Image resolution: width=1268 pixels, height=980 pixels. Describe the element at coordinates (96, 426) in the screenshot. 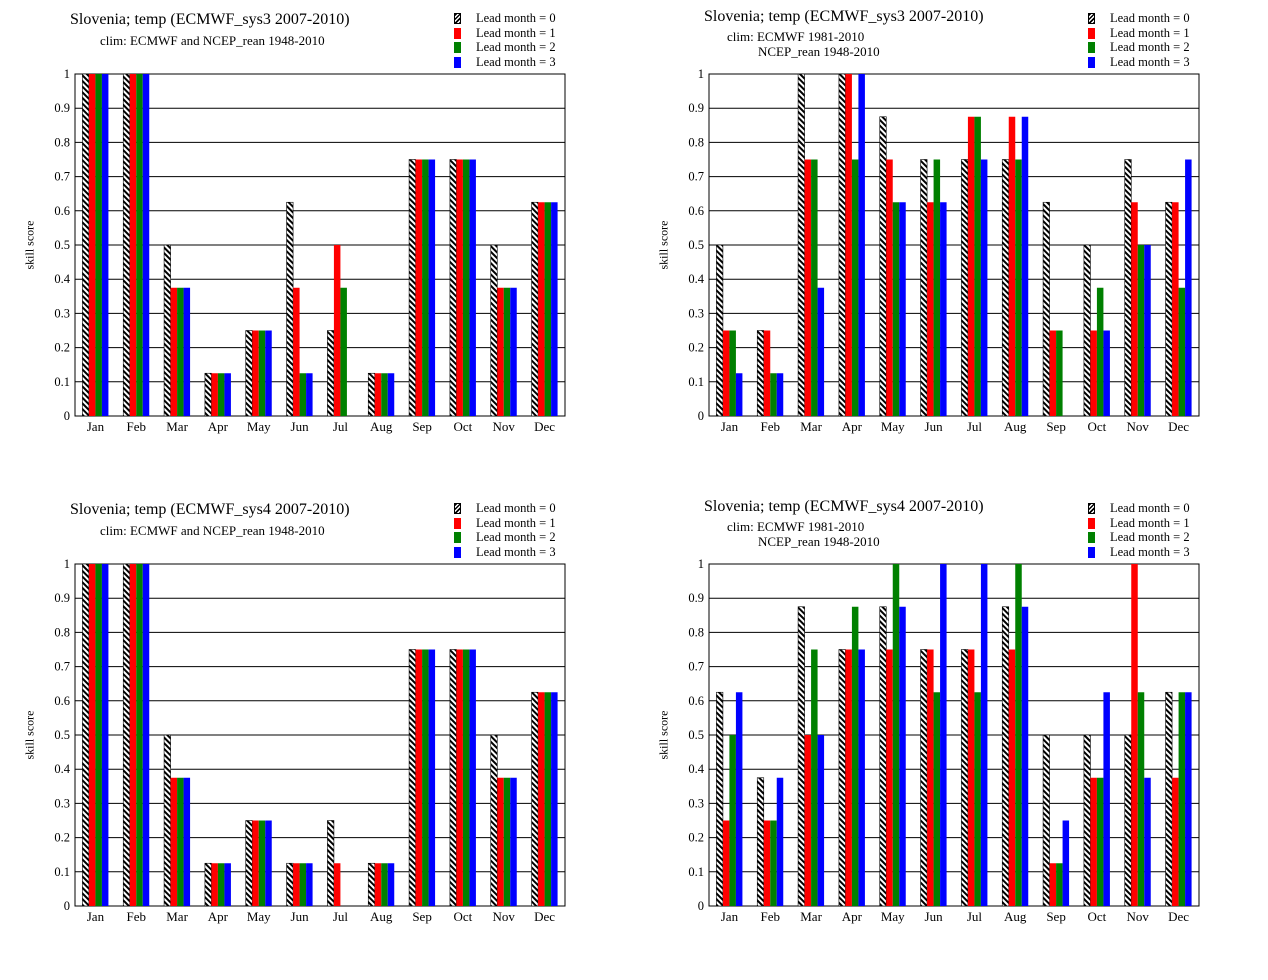

I see `x-tick-label: Jan` at that location.